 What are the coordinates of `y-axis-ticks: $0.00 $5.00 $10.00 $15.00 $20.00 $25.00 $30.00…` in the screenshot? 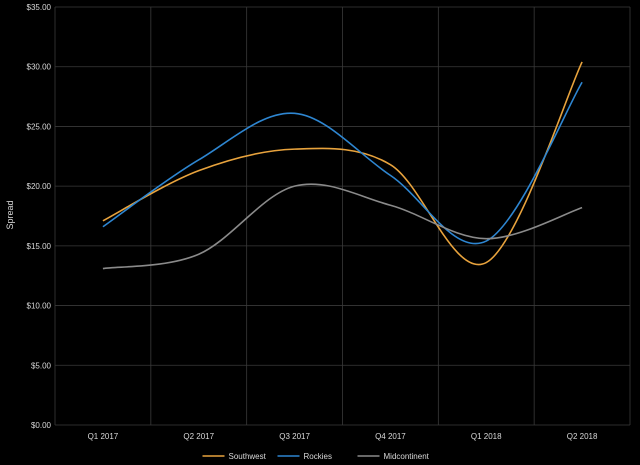 It's located at (39, 216).